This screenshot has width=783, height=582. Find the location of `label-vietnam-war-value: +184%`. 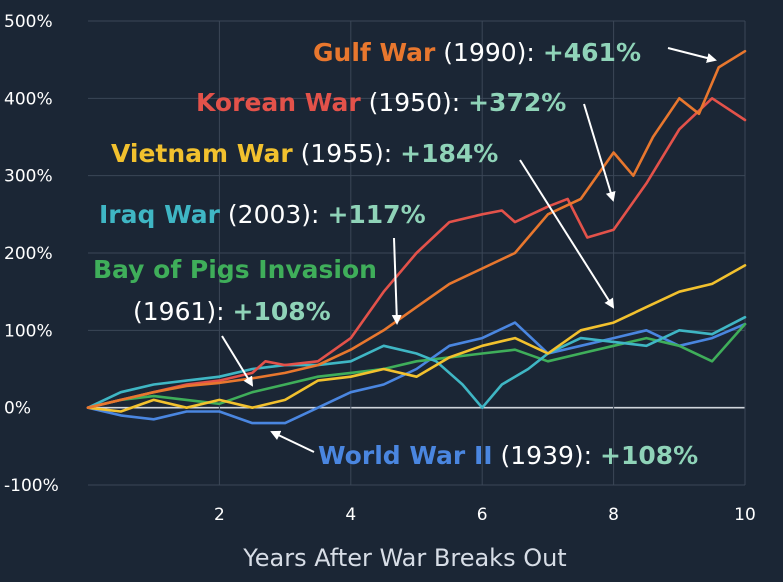

label-vietnam-war-value: +184% is located at coordinates (449, 153).